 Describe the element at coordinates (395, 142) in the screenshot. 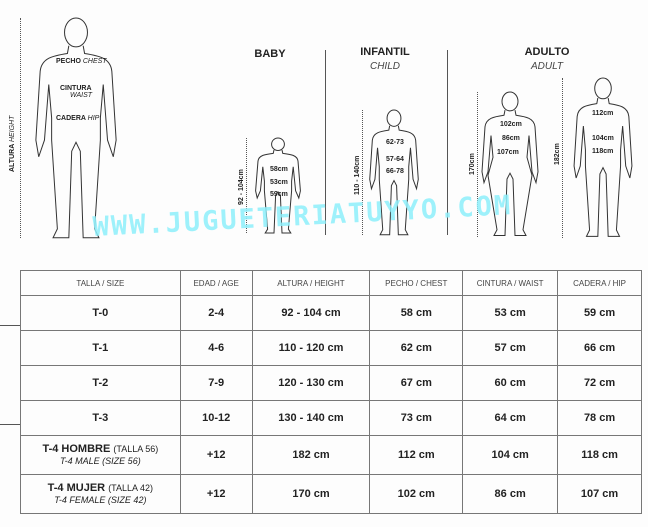

I see `child-chest: 62-73` at that location.